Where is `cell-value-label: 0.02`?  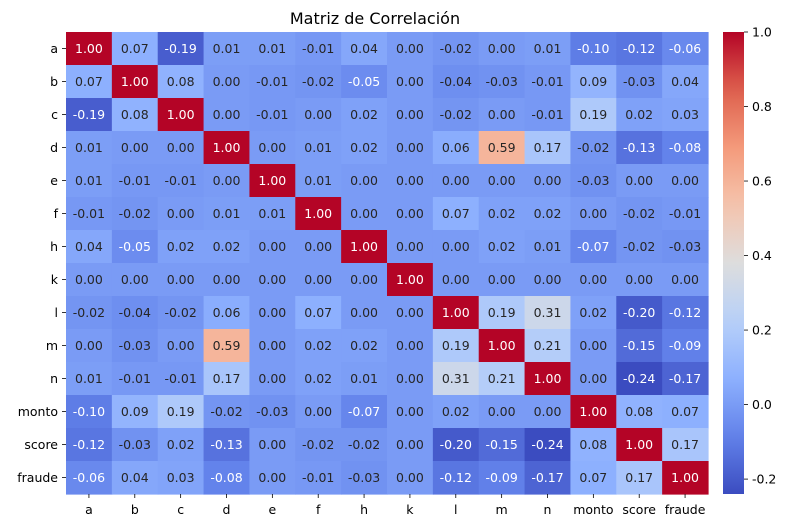
cell-value-label: 0.02 is located at coordinates (456, 411).